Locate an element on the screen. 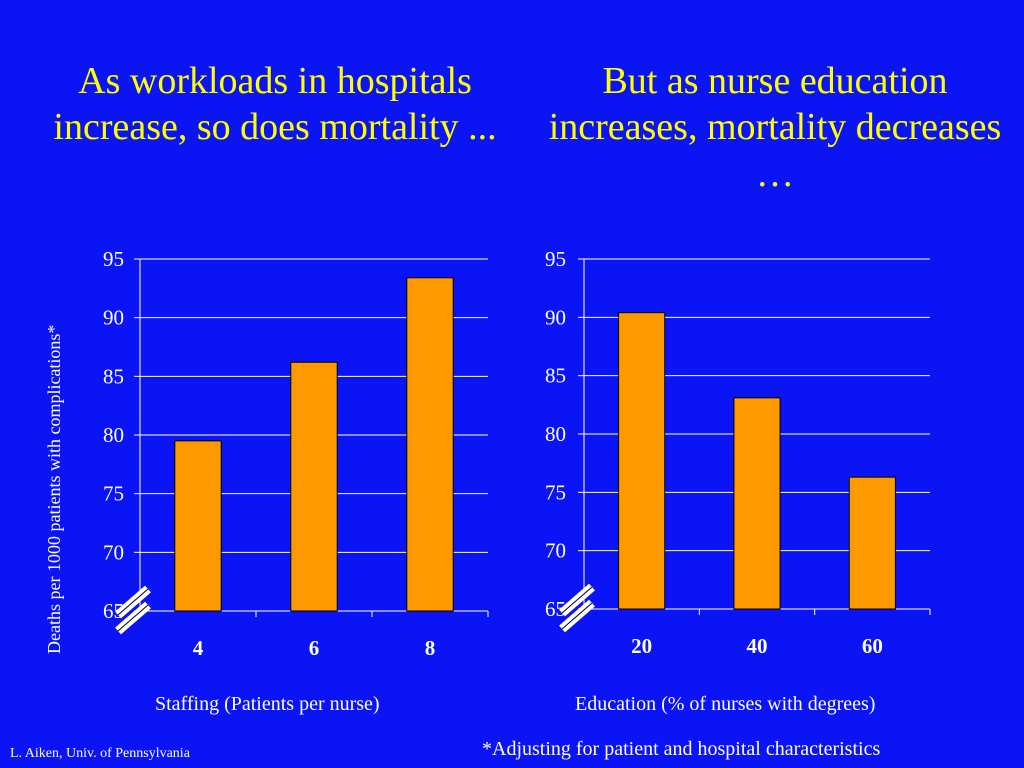 This screenshot has height=768, width=1024. left-x-tick-label: 4 is located at coordinates (198, 648).